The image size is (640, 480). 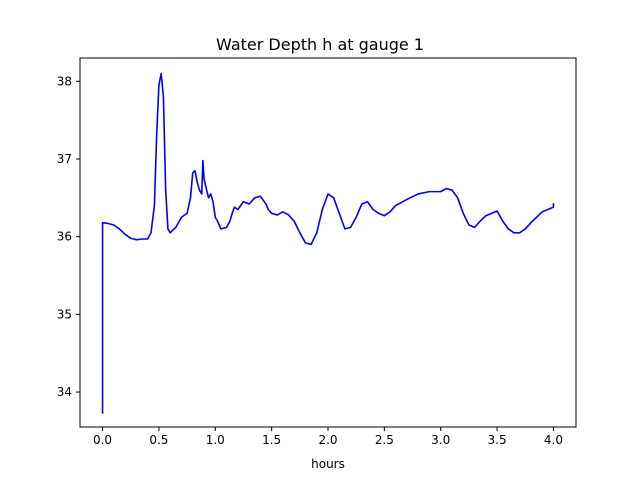 I want to click on x-axis-label: hours, so click(x=328, y=464).